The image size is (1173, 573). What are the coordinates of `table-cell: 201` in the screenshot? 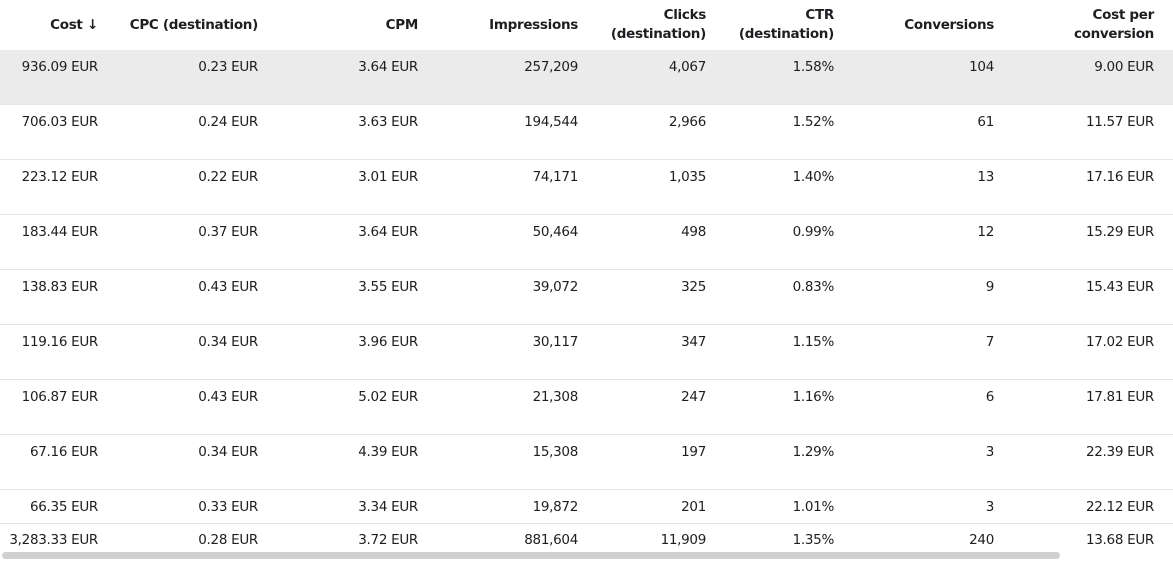 It's located at (693, 507).